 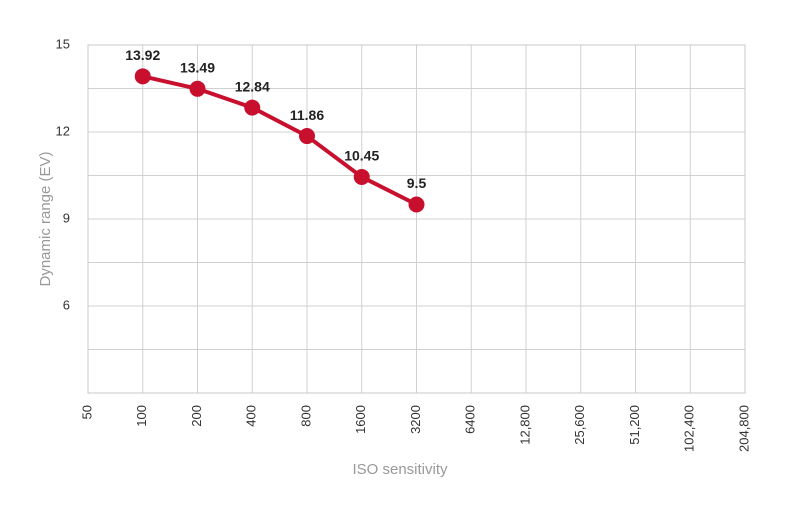 What do you see at coordinates (470, 419) in the screenshot?
I see `x-tick-label: 6400` at bounding box center [470, 419].